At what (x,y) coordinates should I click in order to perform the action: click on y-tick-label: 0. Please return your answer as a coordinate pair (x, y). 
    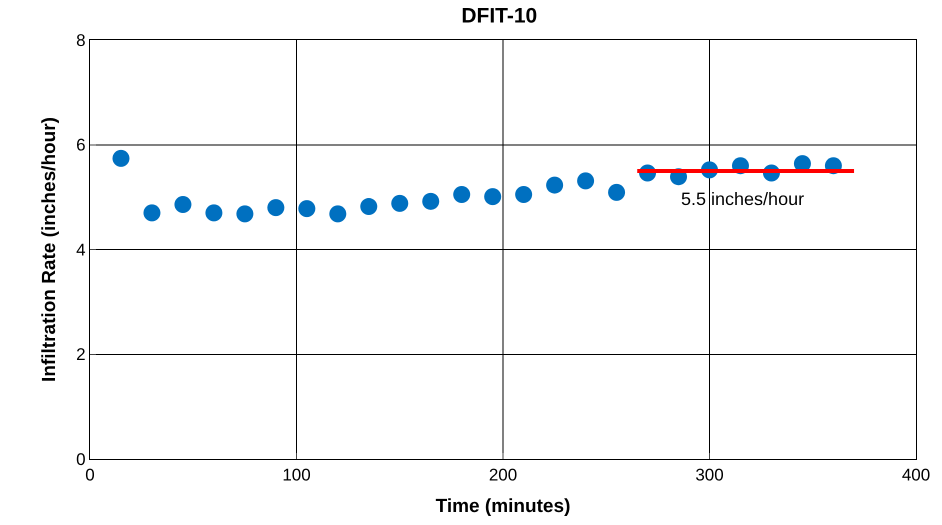
    Looking at the image, I should click on (81, 459).